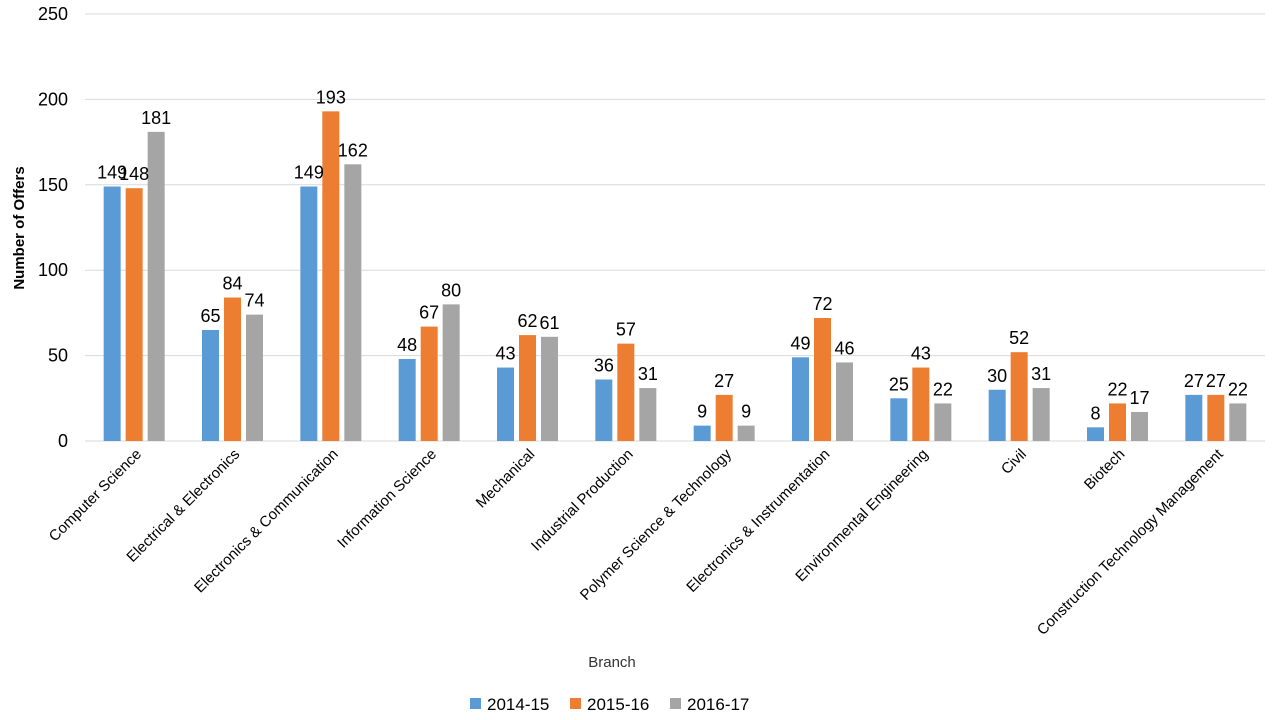 The image size is (1280, 720). What do you see at coordinates (549, 323) in the screenshot?
I see `data-label: 61` at bounding box center [549, 323].